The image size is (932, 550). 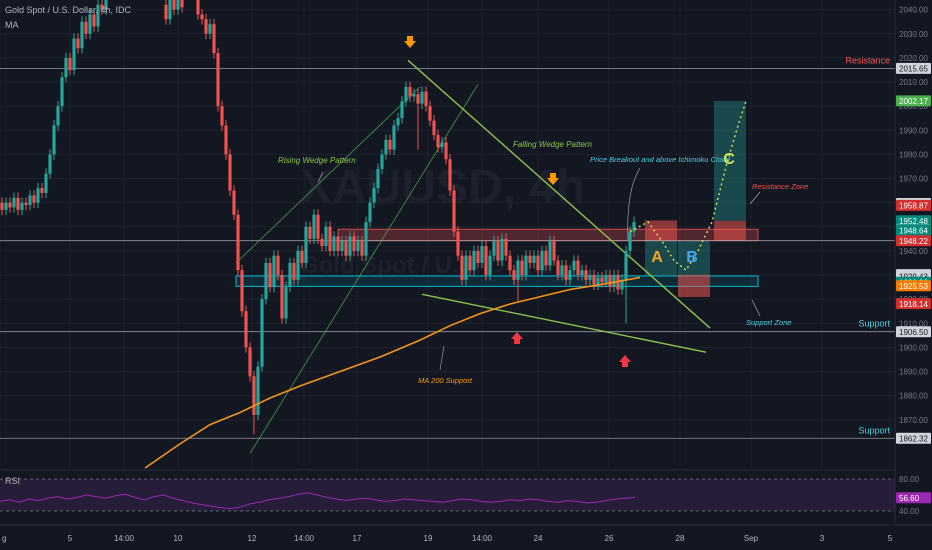 I want to click on axis-tick-label: 1940.00, so click(x=913, y=251).